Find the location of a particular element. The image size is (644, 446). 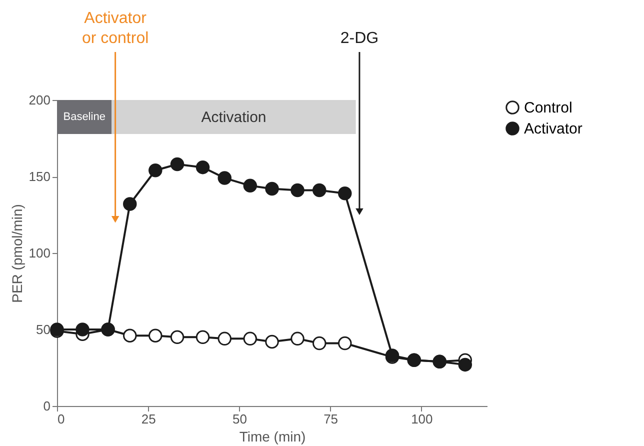

x-tick-label: 25 is located at coordinates (148, 419).